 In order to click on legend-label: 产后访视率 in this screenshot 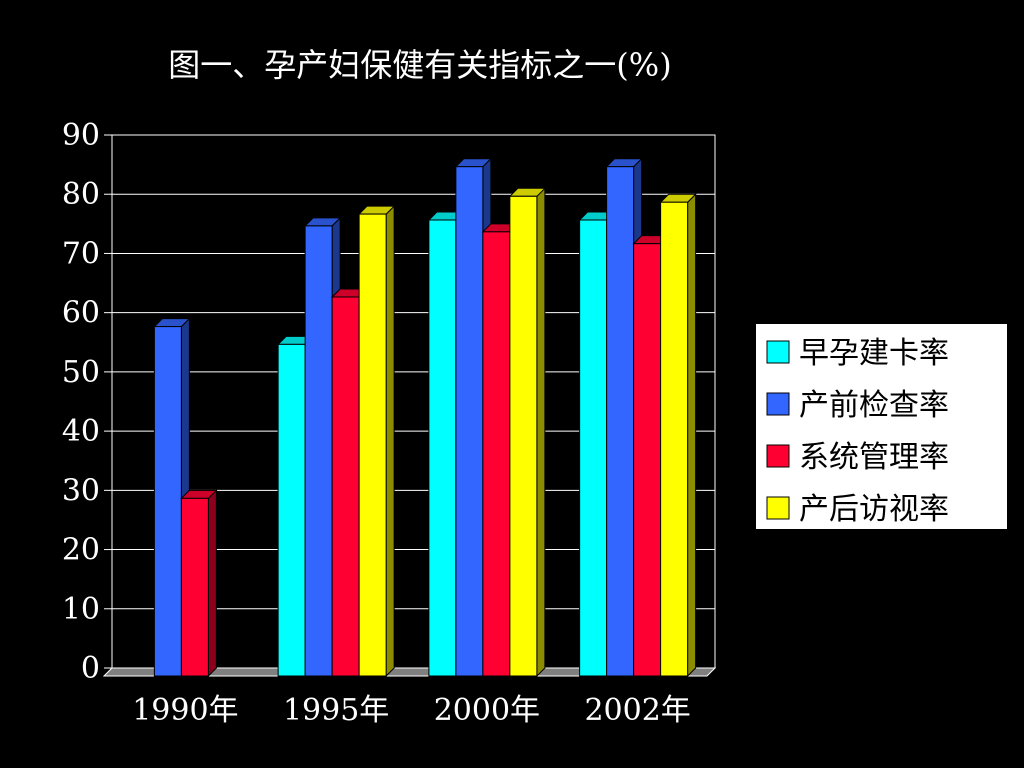, I will do `click(874, 509)`.